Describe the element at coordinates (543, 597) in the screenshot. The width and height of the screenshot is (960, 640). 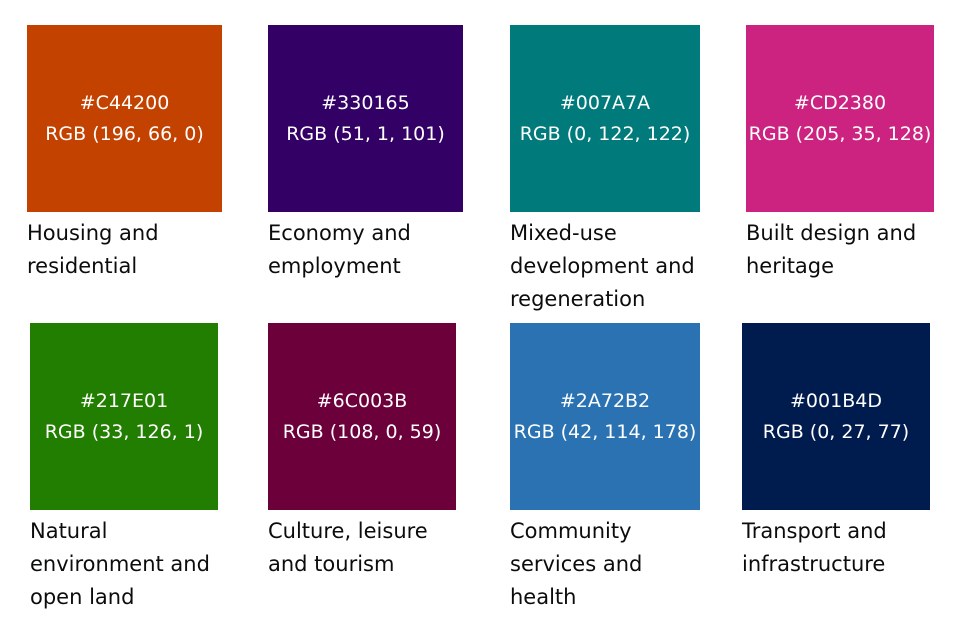
I see `category-label-line: health` at that location.